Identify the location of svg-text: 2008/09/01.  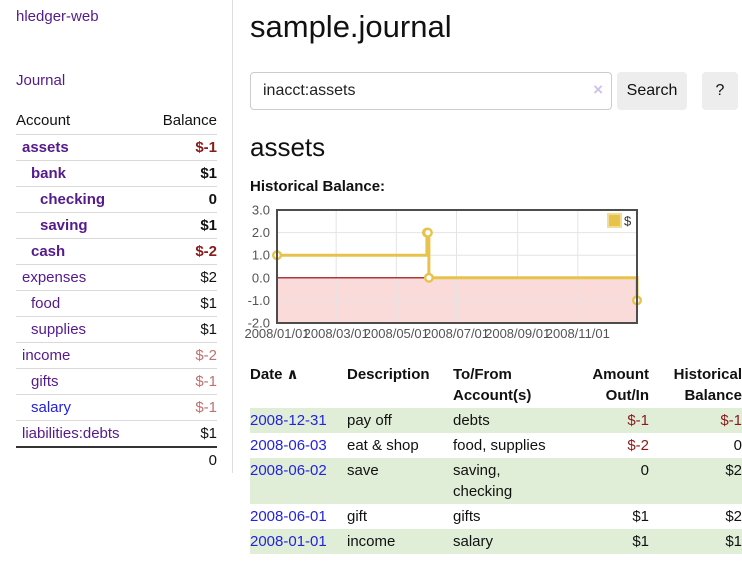
(517, 333).